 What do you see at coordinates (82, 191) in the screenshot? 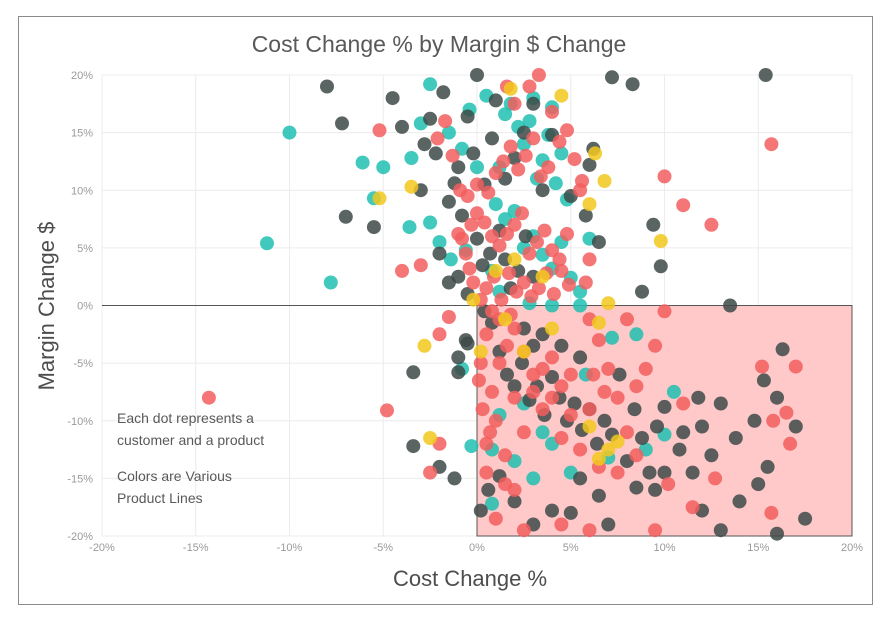
I see `y-tick-label: 10%` at bounding box center [82, 191].